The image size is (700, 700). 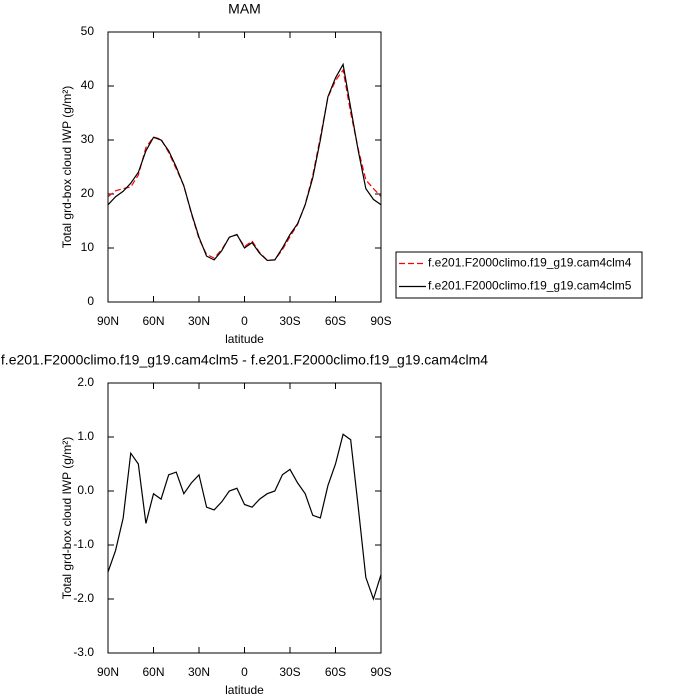 I want to click on legend-label: f.e201.F2000climo.f19_g19.cam4clm5, so click(x=530, y=286).